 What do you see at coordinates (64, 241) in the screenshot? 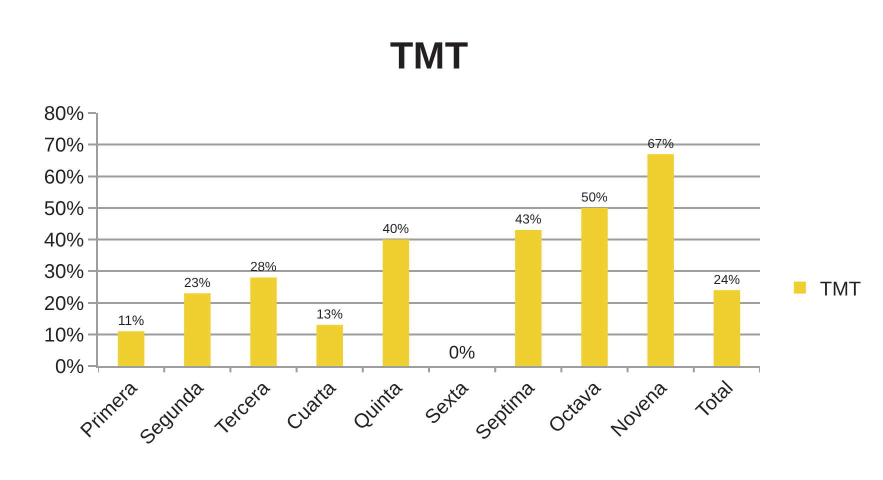
I see `y-tick-label: 40%` at bounding box center [64, 241].